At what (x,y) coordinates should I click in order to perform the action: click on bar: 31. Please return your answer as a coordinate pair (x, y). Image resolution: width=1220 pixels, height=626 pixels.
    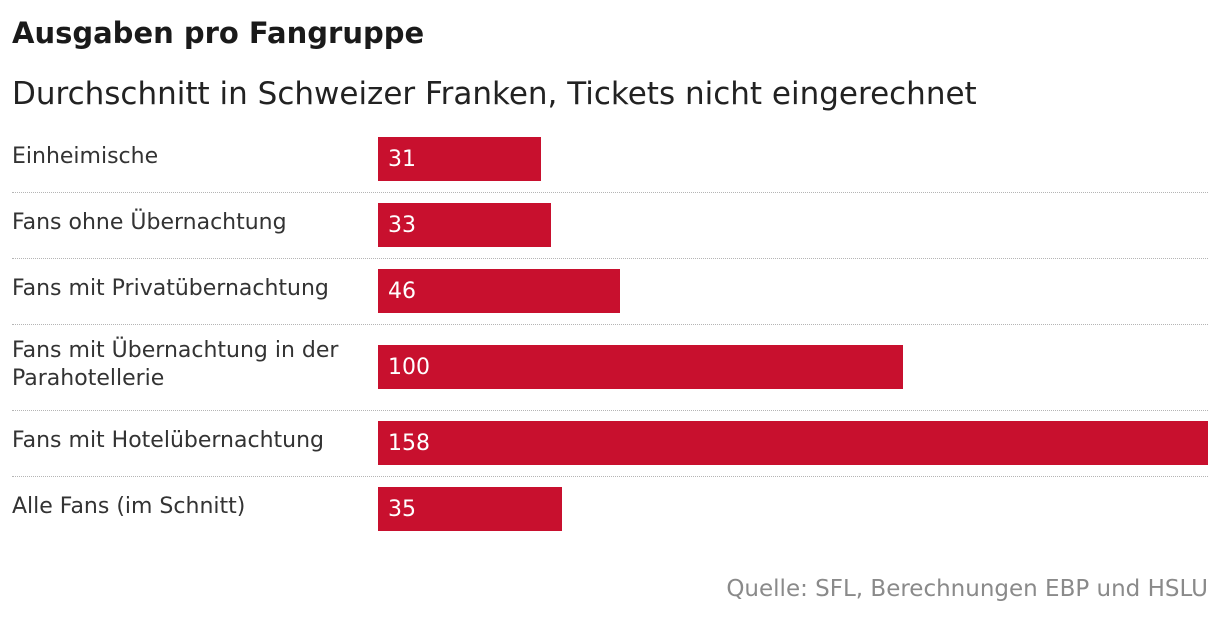
    Looking at the image, I should click on (459, 159).